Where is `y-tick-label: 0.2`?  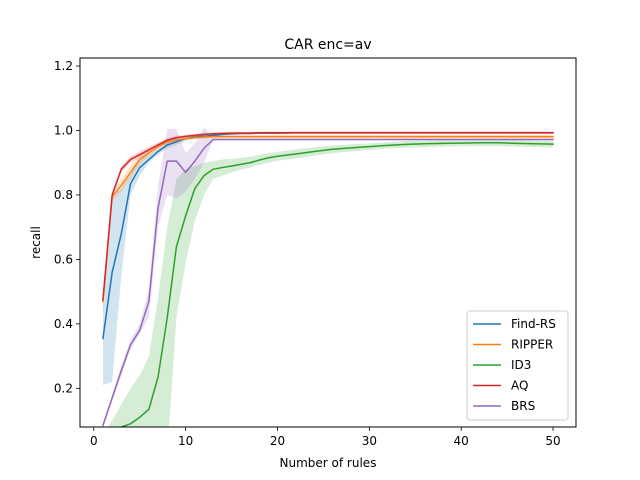
y-tick-label: 0.2 is located at coordinates (63, 388).